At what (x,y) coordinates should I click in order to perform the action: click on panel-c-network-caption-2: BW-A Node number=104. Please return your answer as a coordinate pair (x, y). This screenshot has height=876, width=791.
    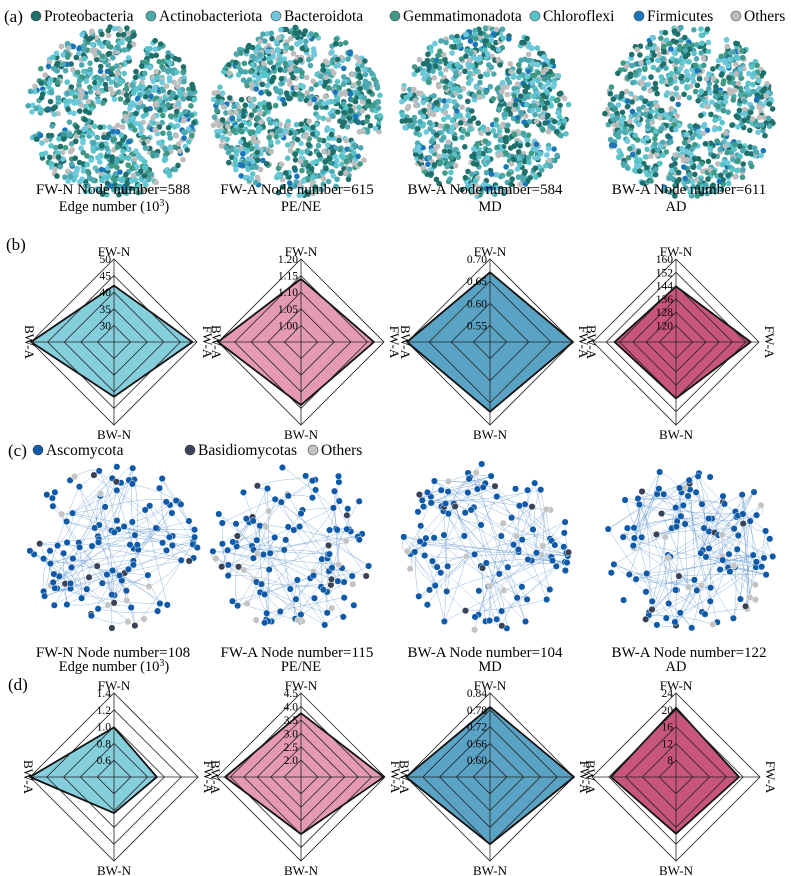
    Looking at the image, I should click on (485, 653).